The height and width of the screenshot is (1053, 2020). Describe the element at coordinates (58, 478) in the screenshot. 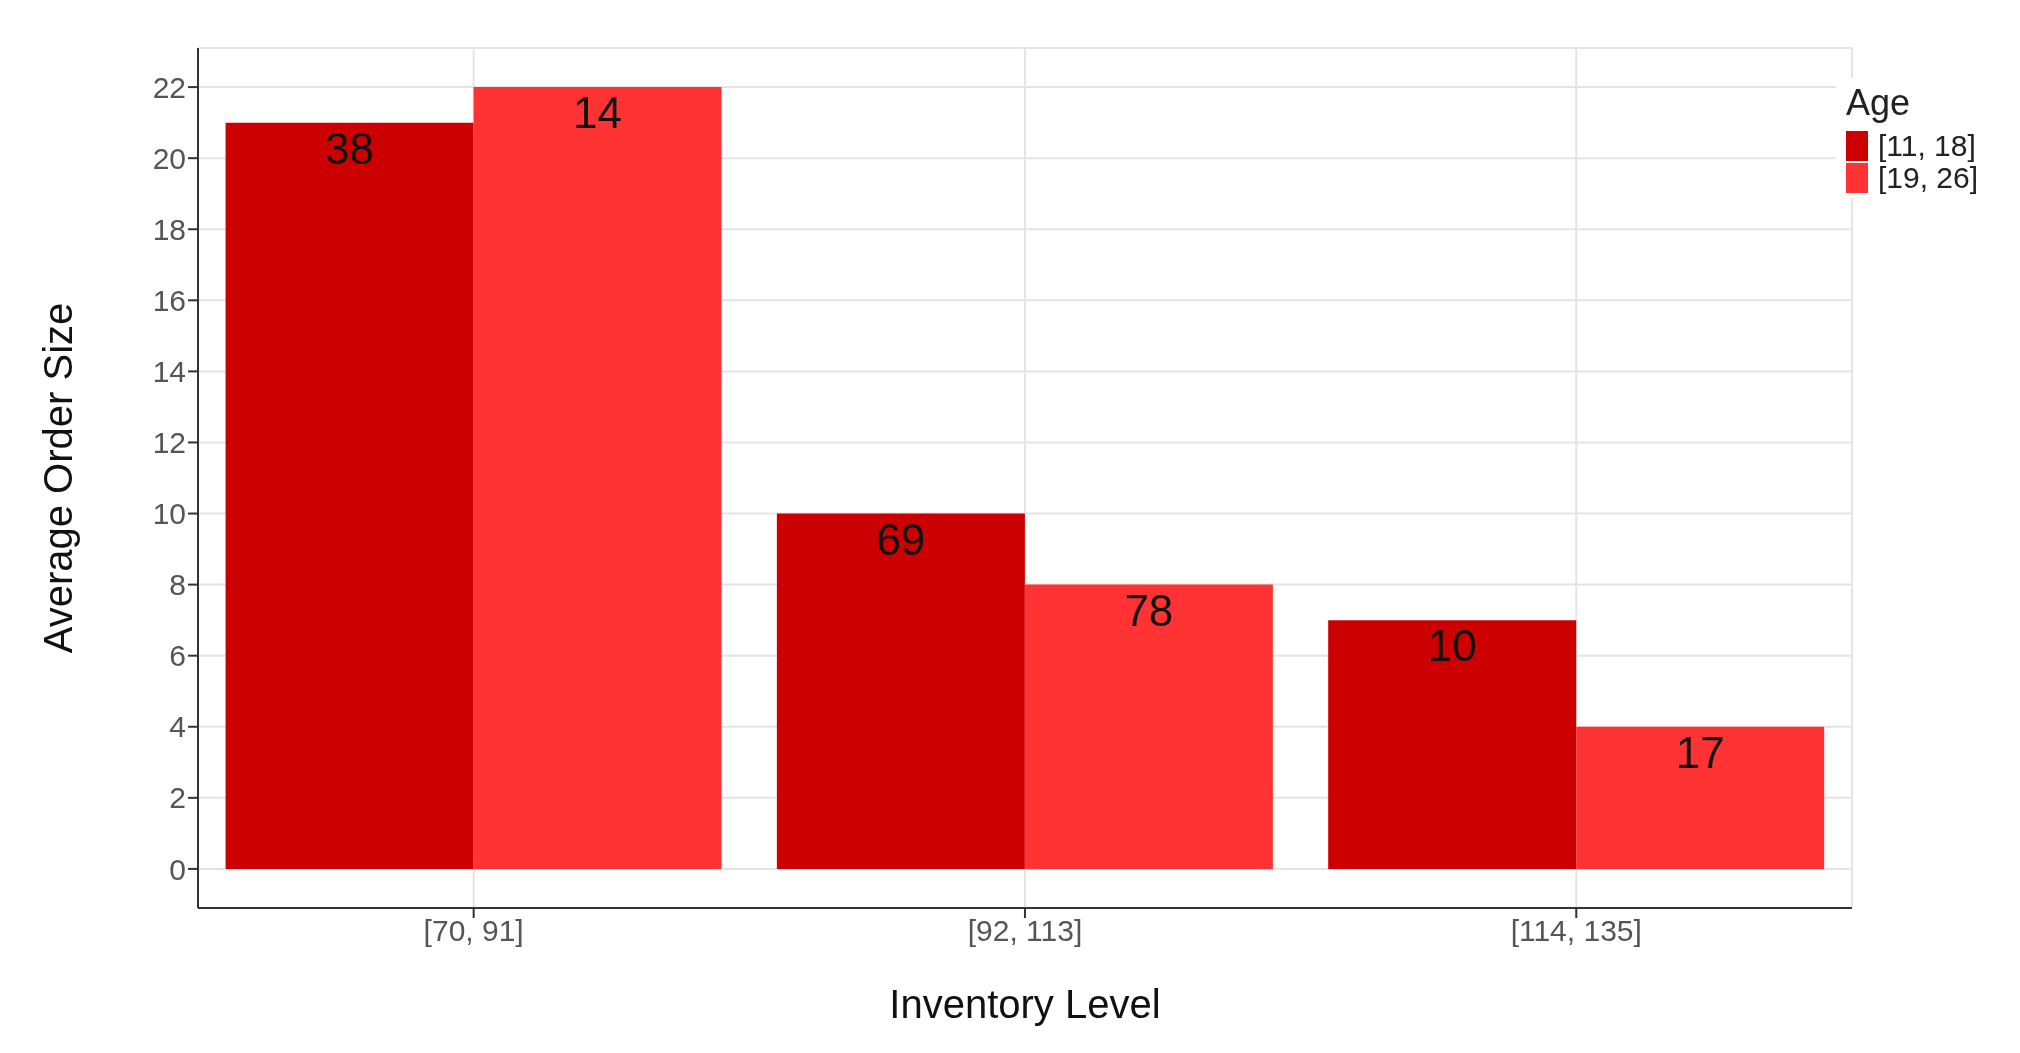

I see `y-axis-title: Average Order Size` at that location.